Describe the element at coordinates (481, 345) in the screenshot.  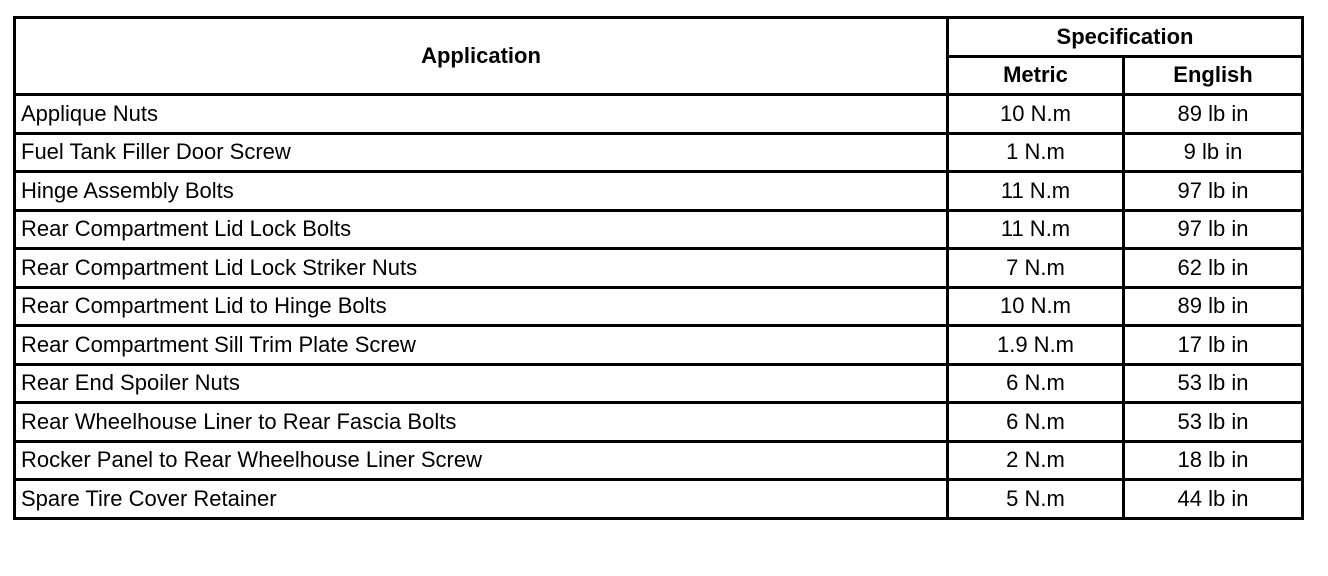
I see `application-cell: Rear Compartment Sill Trim Plate Screw` at that location.